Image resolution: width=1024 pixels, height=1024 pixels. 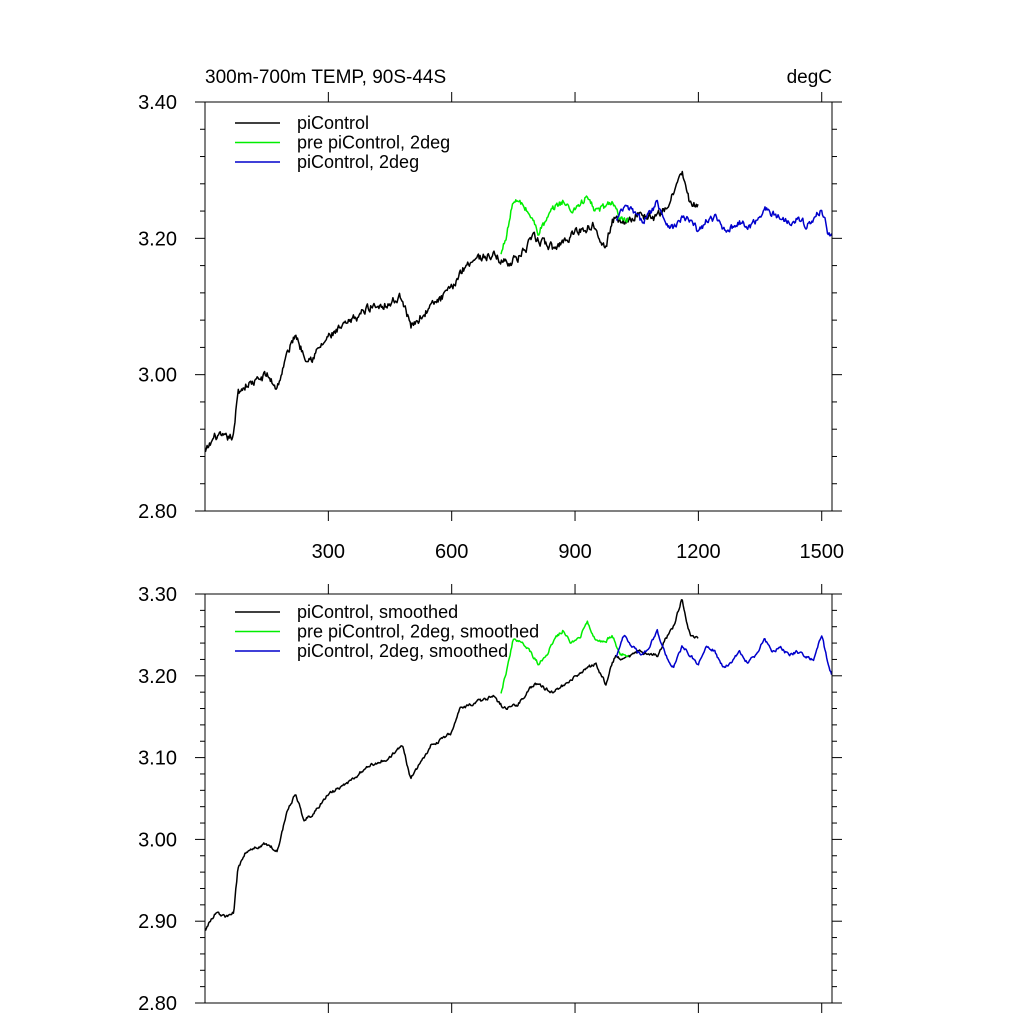 I want to click on x-tick-label: 900, so click(x=574, y=552).